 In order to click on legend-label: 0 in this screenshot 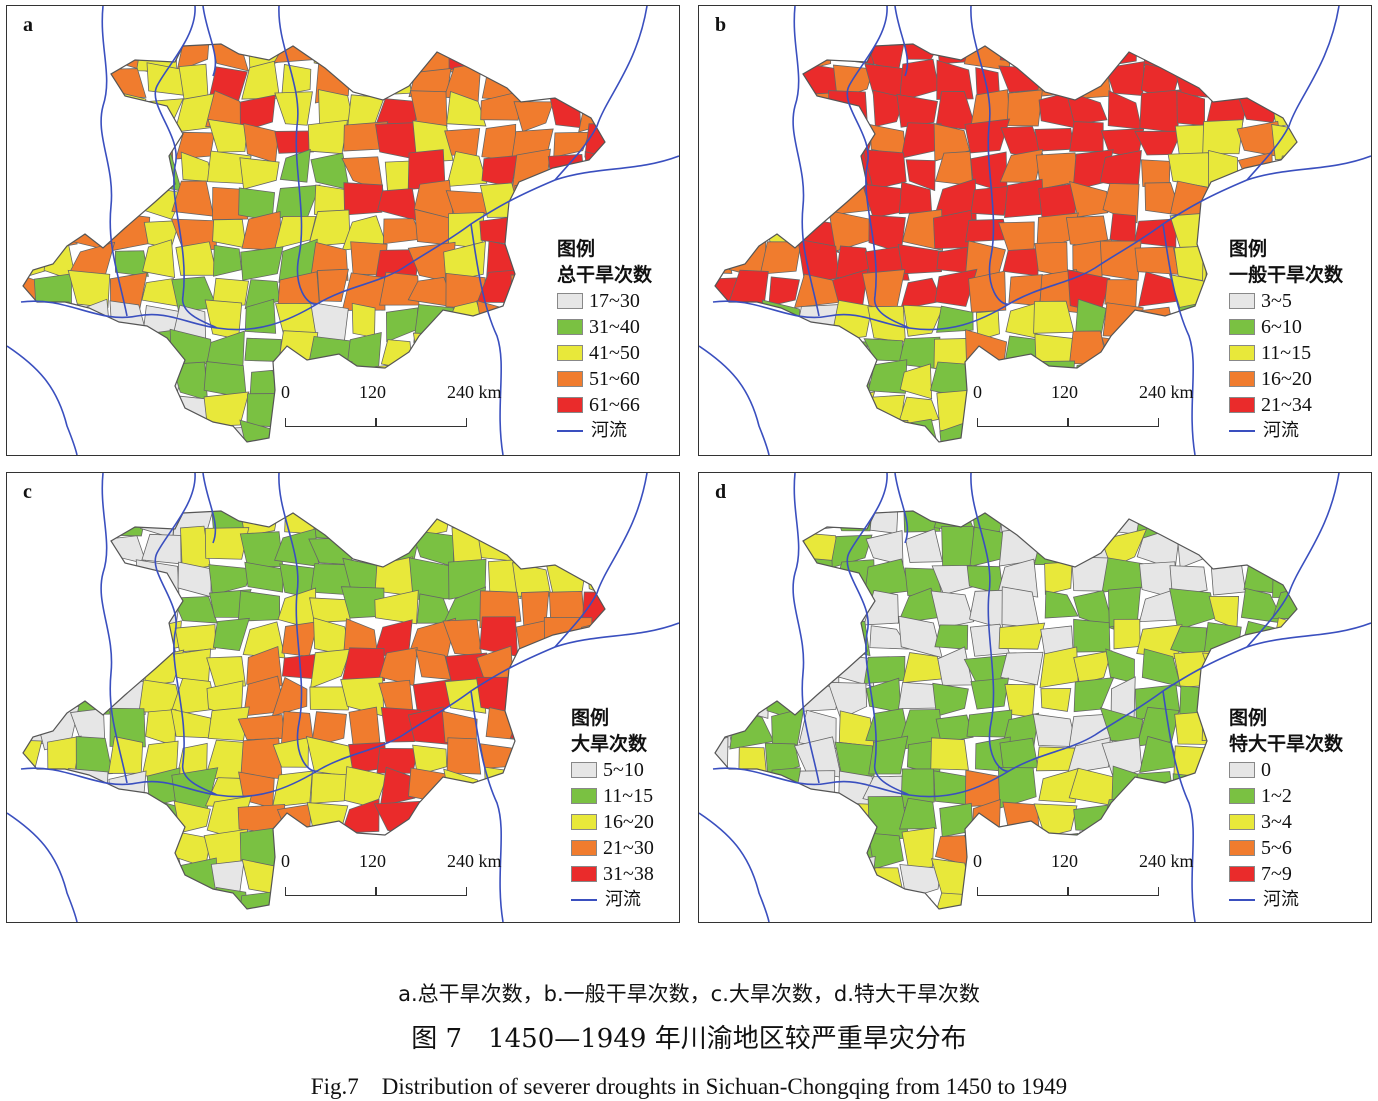, I will do `click(1266, 770)`.